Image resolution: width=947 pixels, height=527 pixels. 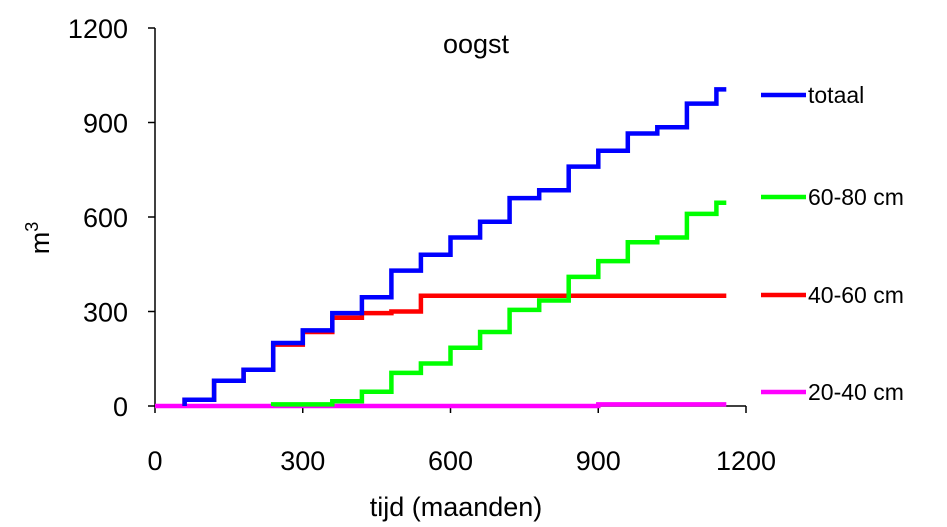 What do you see at coordinates (105, 218) in the screenshot?
I see `y-tick-label: 600` at bounding box center [105, 218].